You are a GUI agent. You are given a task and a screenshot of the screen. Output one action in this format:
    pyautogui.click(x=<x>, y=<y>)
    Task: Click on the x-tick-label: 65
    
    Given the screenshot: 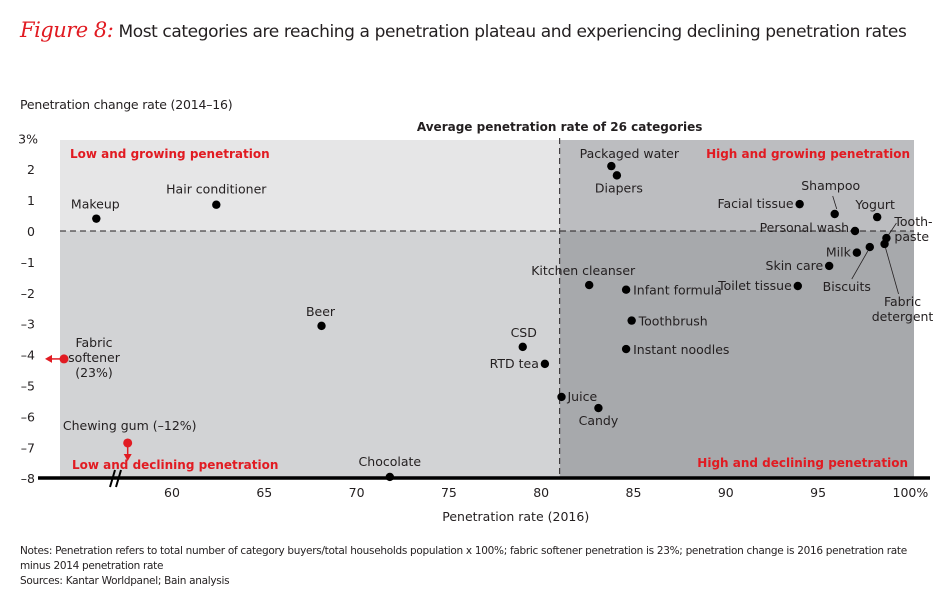 What is the action you would take?
    pyautogui.click(x=264, y=492)
    